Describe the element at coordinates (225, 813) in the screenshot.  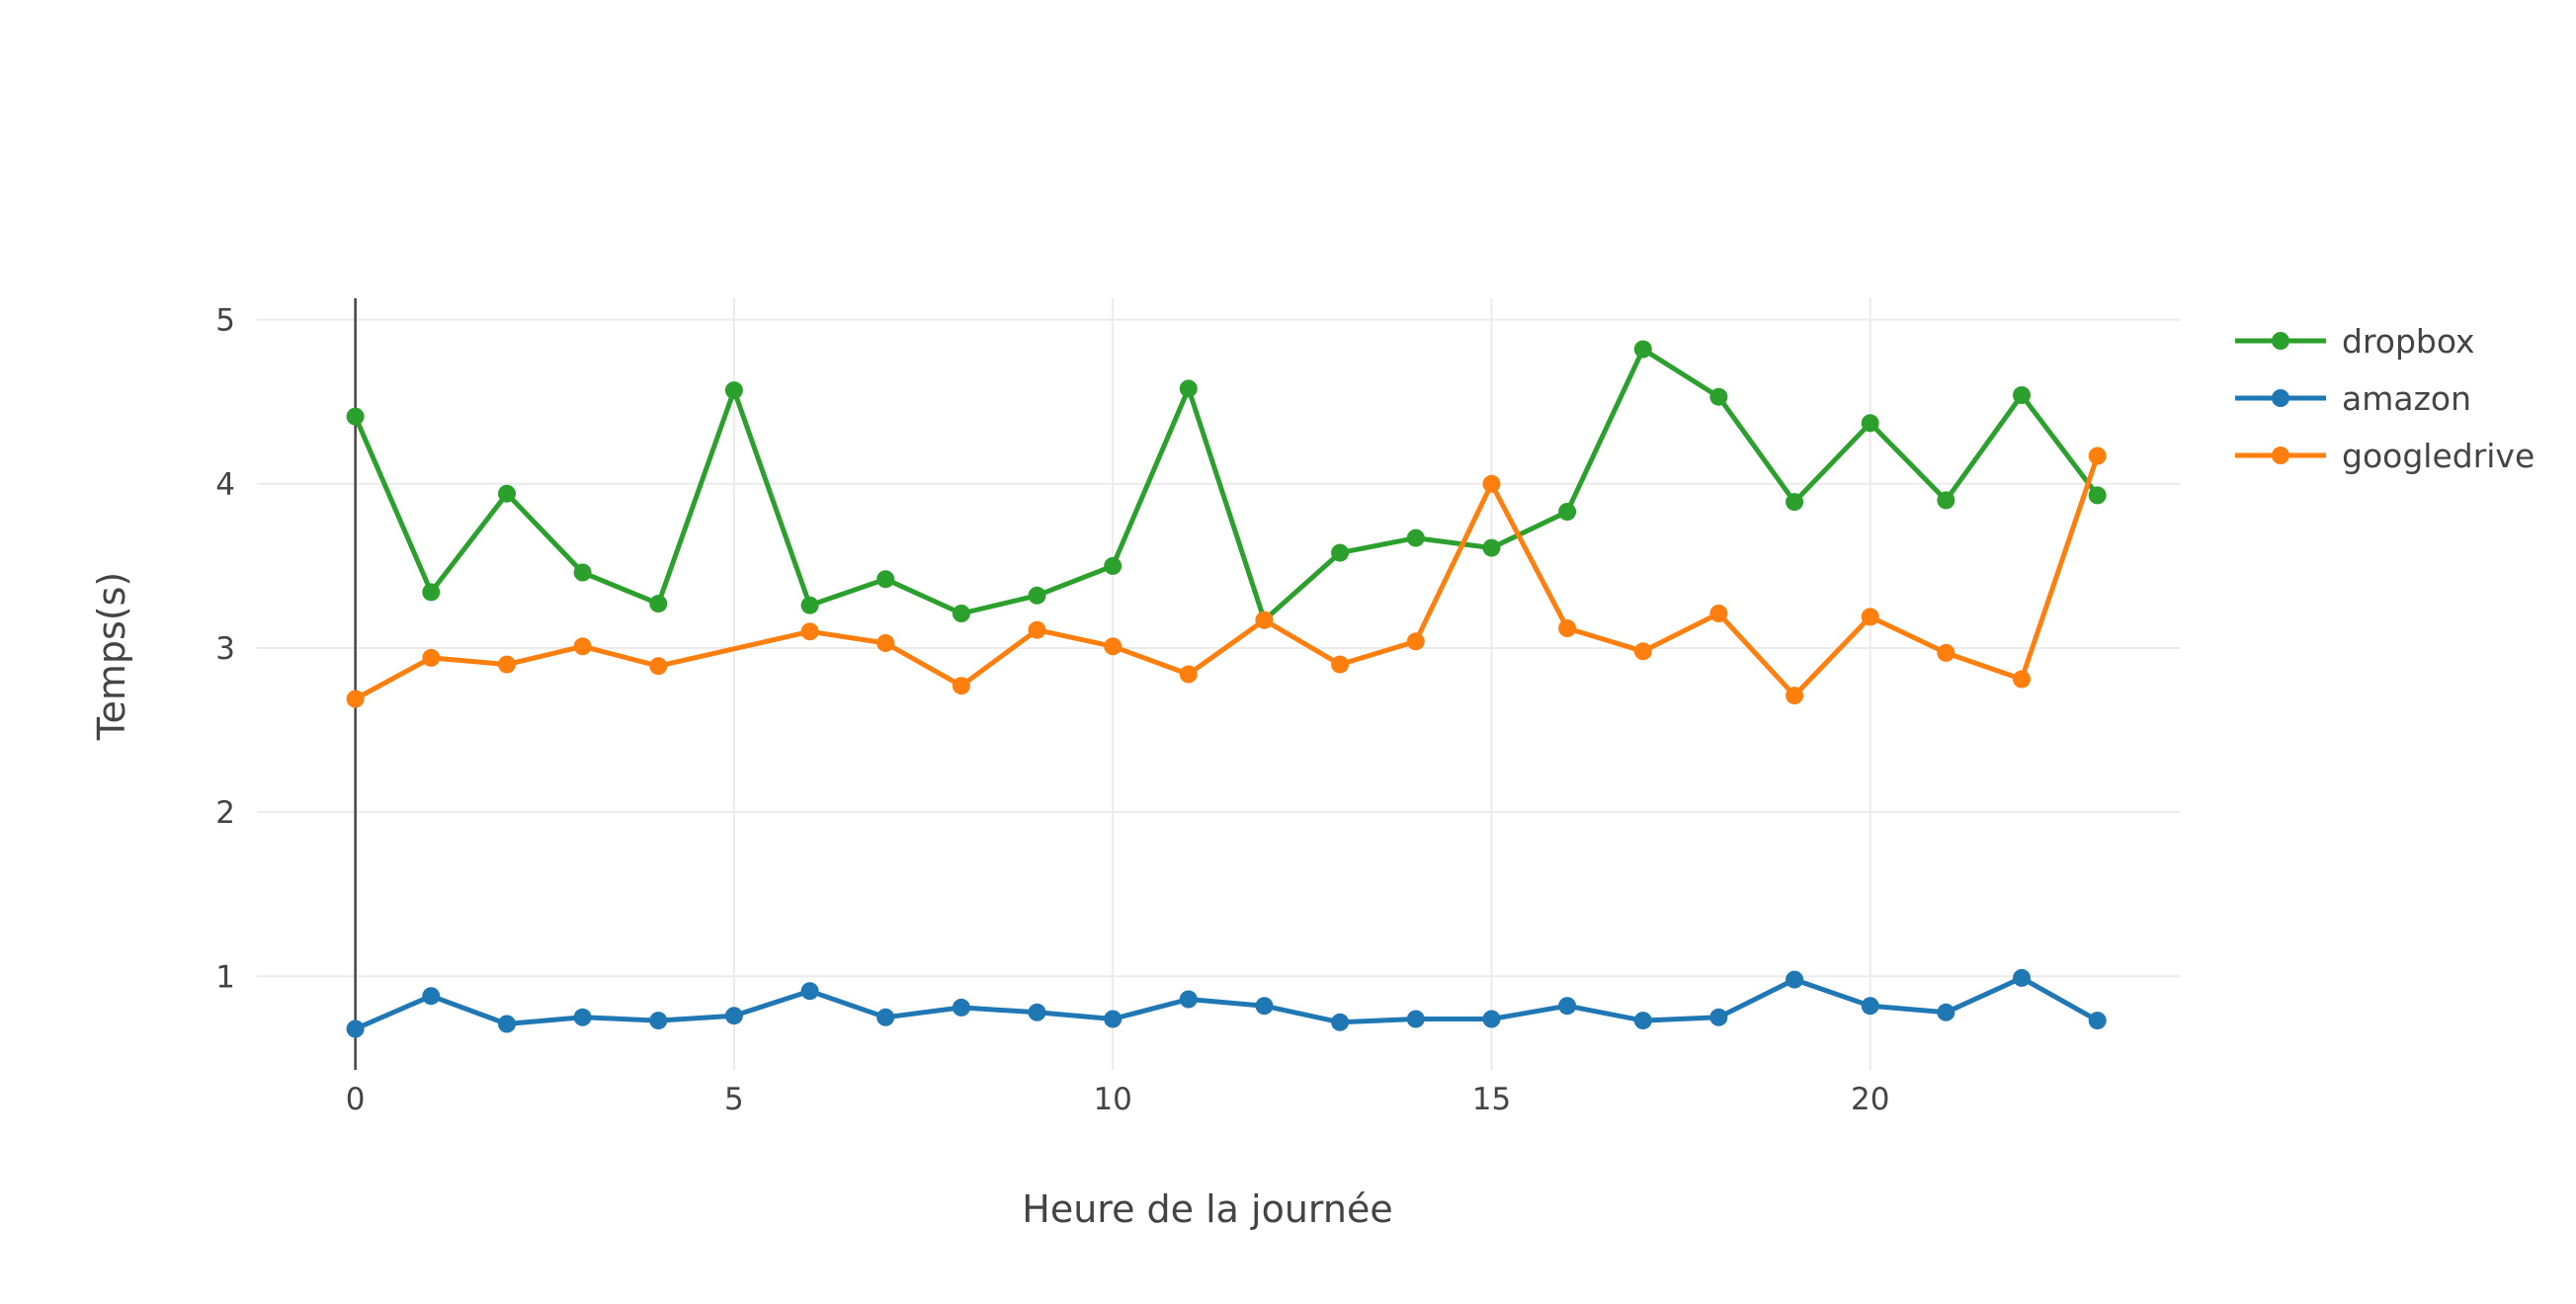
I see `y-tick-label: 2` at that location.